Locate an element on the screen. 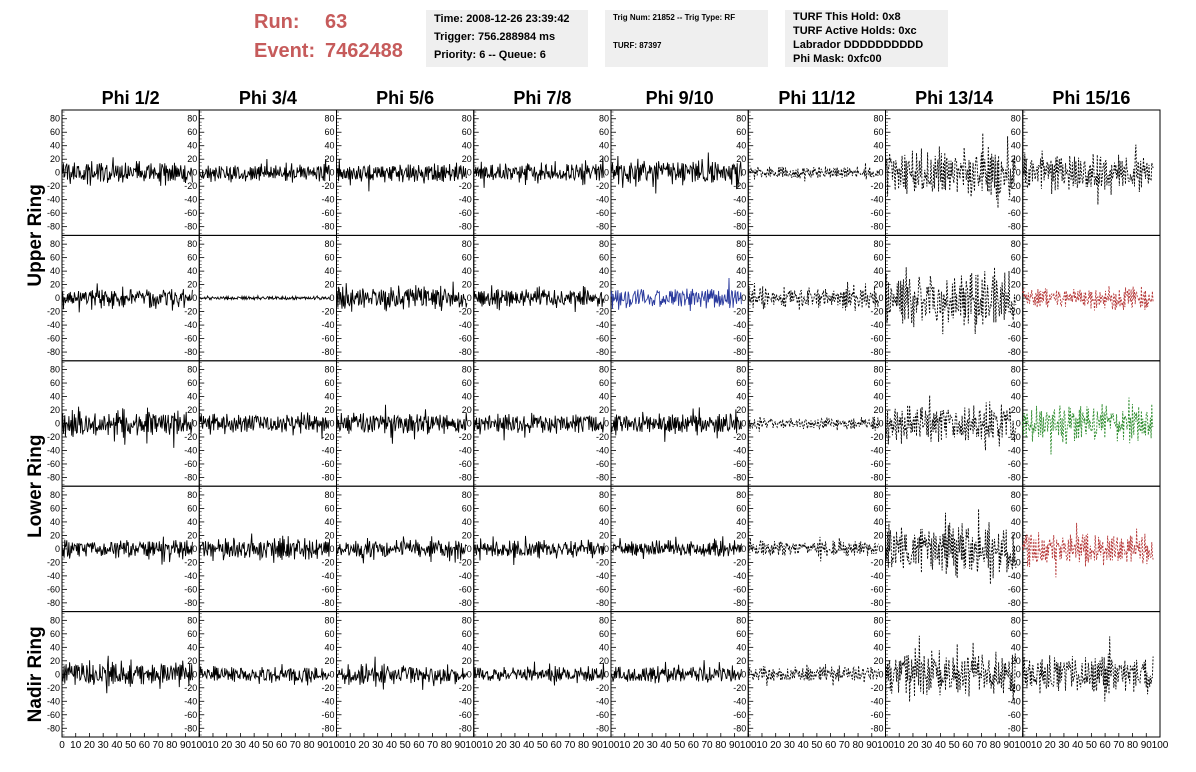 The height and width of the screenshot is (772, 1196). waveform-r4-c4 is located at coordinates (539, 550).